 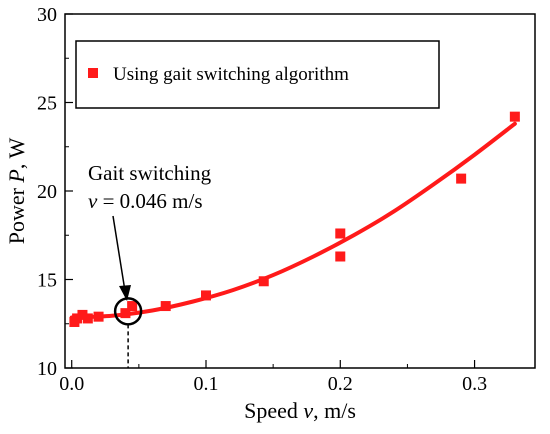 What do you see at coordinates (145, 201) in the screenshot?
I see `annotation-line2: v = 0.046 m/s` at bounding box center [145, 201].